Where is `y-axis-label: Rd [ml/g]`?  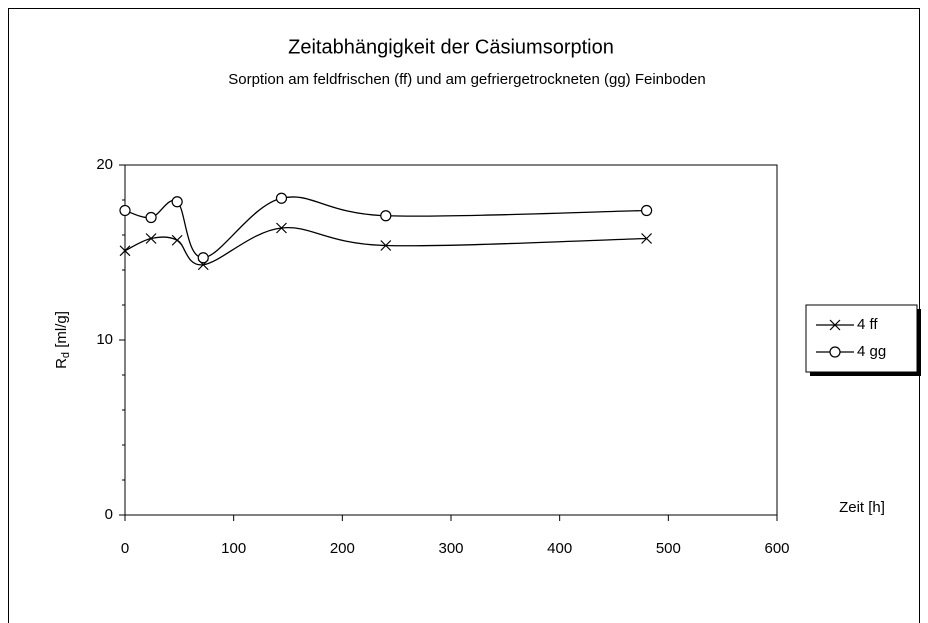
y-axis-label: Rd [ml/g] is located at coordinates (62, 340).